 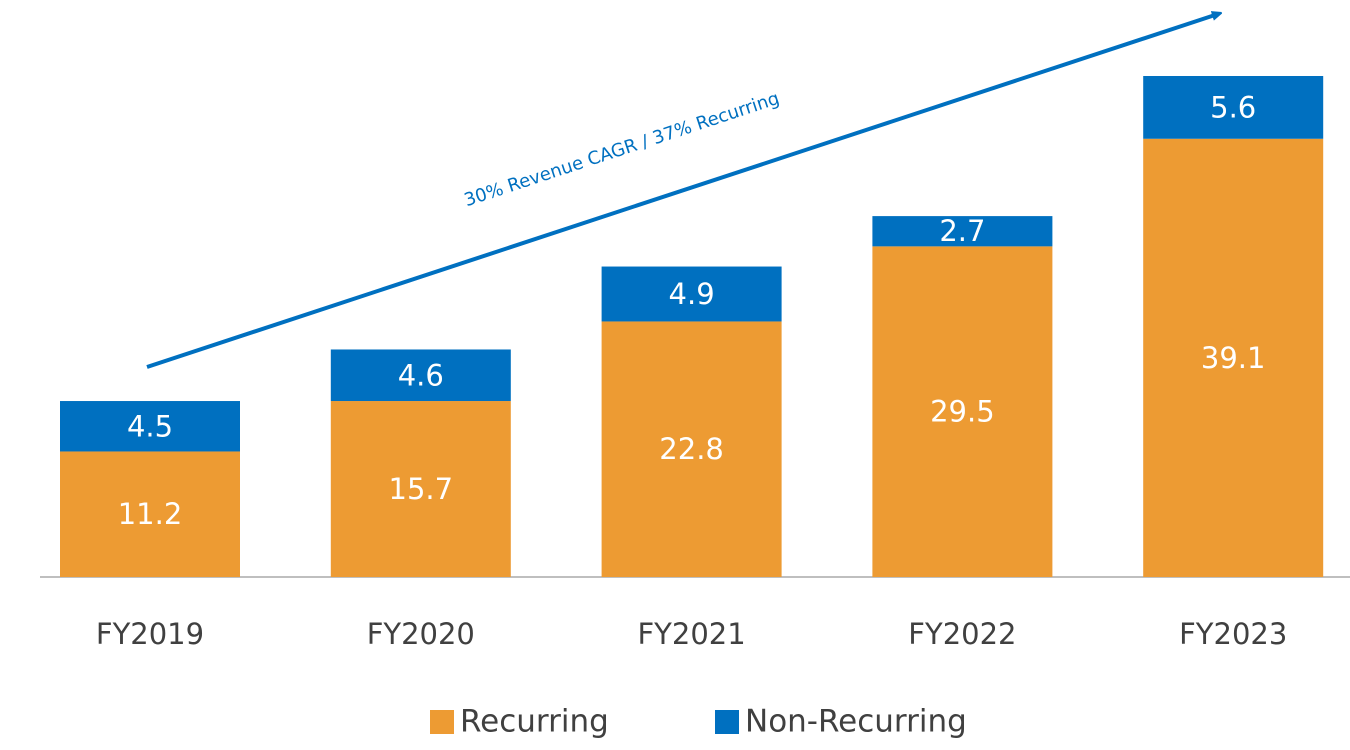 What do you see at coordinates (1233, 634) in the screenshot?
I see `x-tick-label: FY2023` at bounding box center [1233, 634].